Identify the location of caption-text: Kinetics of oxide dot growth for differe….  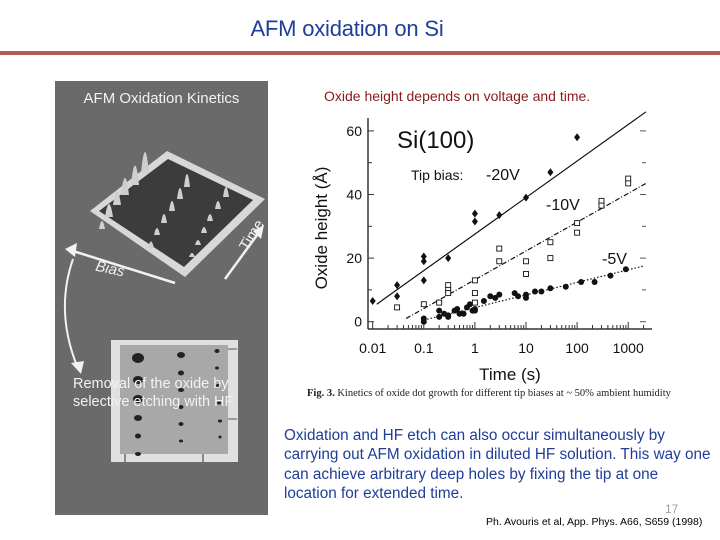
(502, 393).